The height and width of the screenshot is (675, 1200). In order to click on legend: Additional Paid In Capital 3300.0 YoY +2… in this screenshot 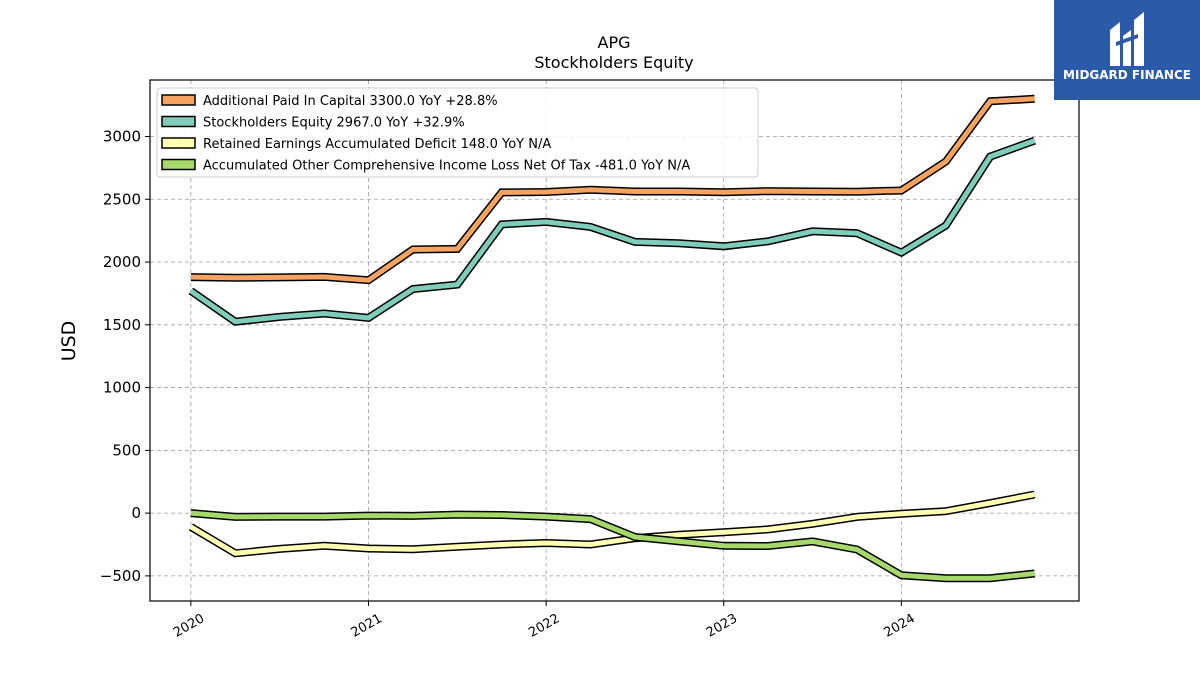, I will do `click(457, 132)`.